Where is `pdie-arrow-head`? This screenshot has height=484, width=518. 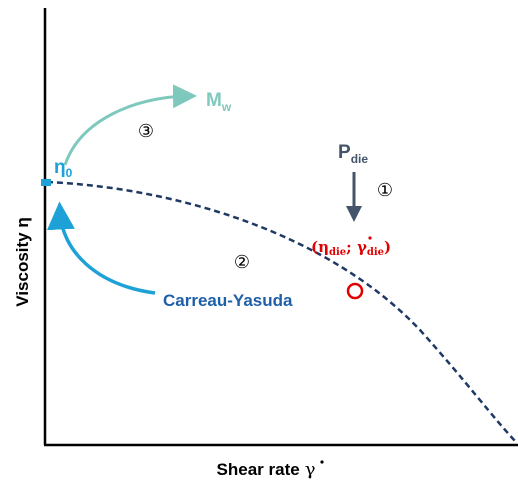
pdie-arrow-head is located at coordinates (354, 214).